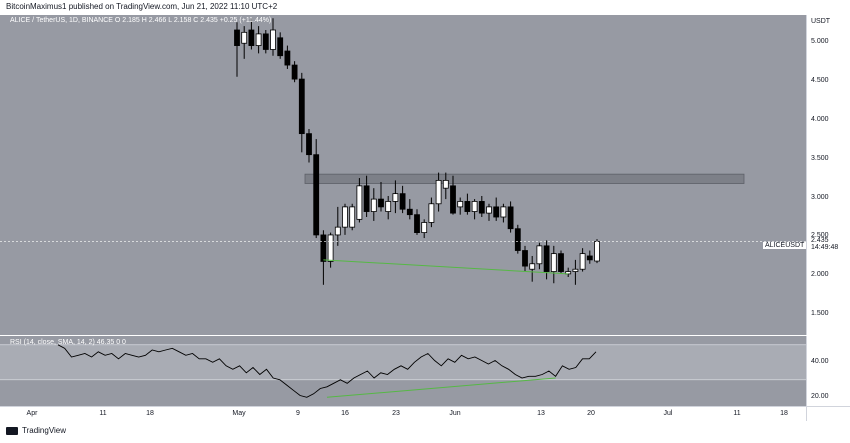 This screenshot has width=850, height=443. Describe the element at coordinates (524, 178) in the screenshot. I see `resistance-zone` at that location.